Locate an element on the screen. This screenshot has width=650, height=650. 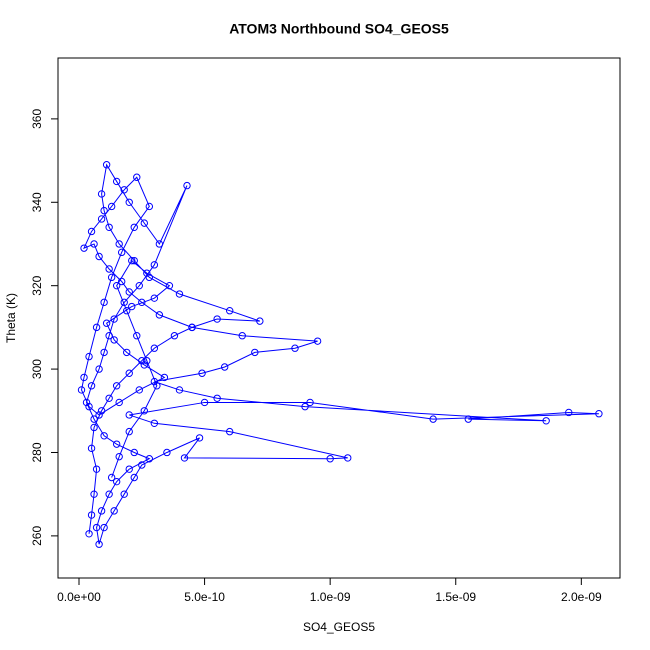
y-tick-label: 280 is located at coordinates (37, 452).